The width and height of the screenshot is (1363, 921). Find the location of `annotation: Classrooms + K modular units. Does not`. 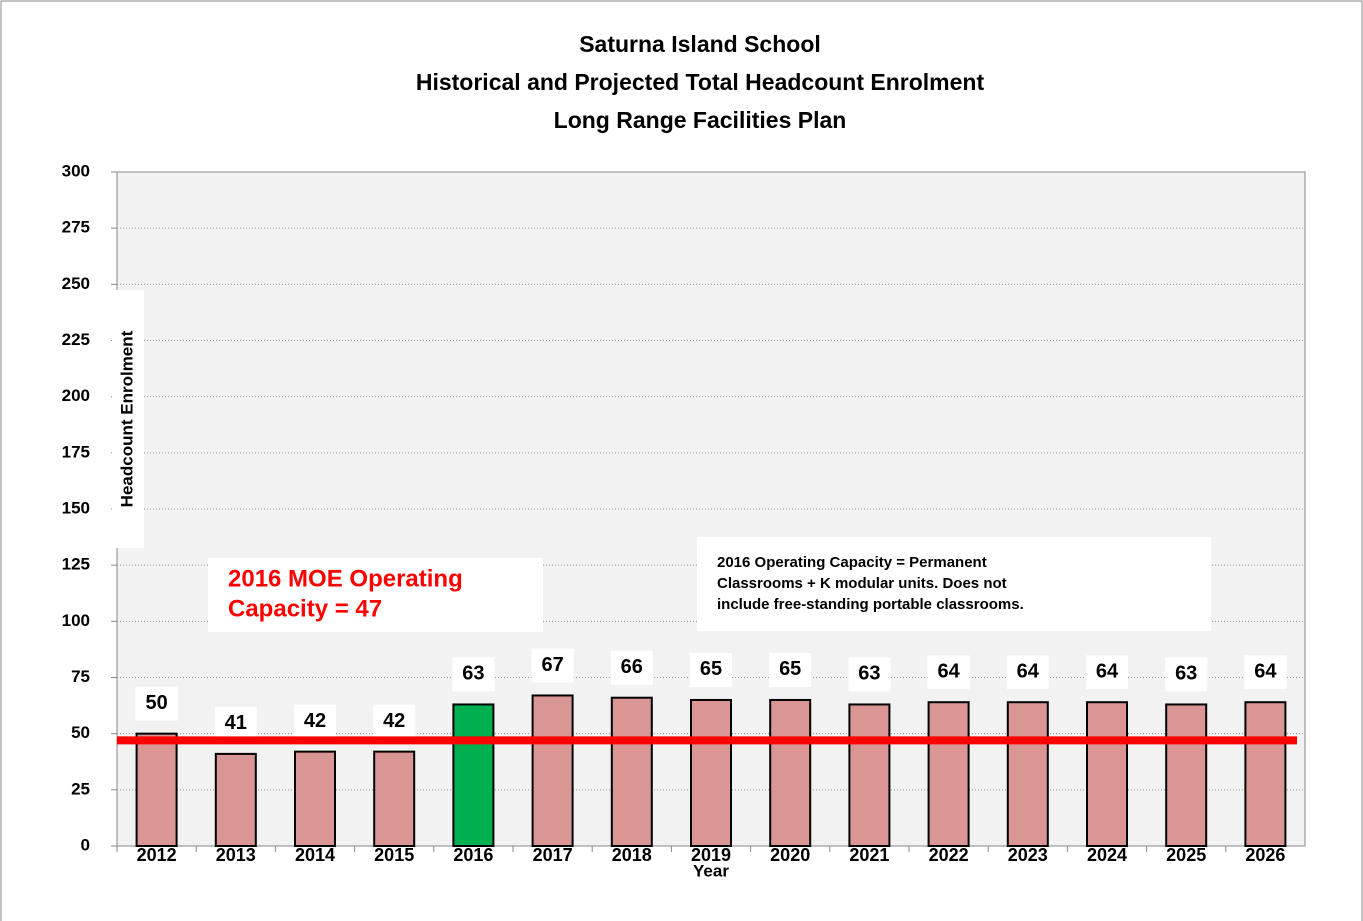

annotation: Classrooms + K modular units. Does not is located at coordinates (862, 583).